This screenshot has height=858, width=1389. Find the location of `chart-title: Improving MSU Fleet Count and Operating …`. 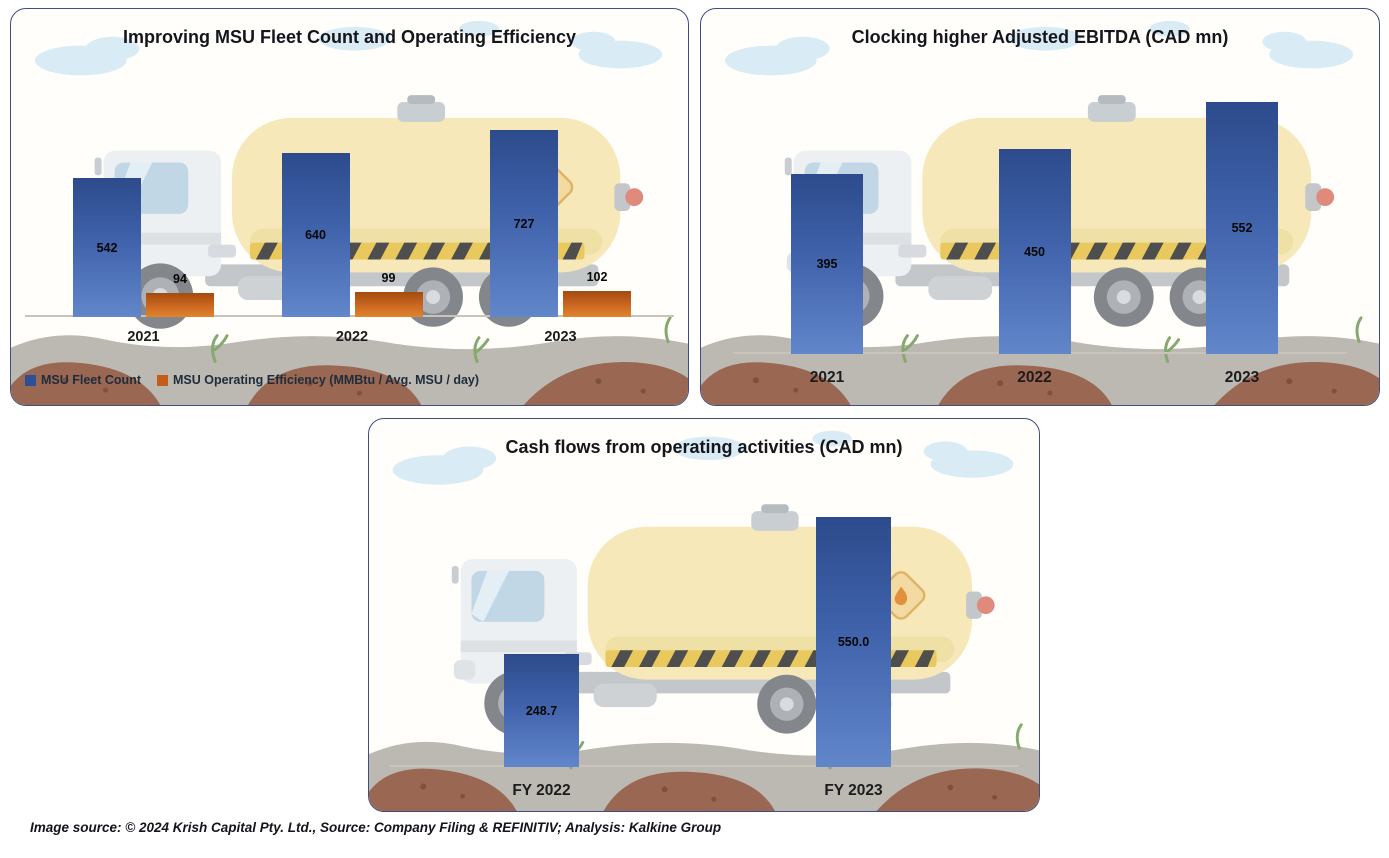

chart-title: Improving MSU Fleet Count and Operating … is located at coordinates (349, 37).